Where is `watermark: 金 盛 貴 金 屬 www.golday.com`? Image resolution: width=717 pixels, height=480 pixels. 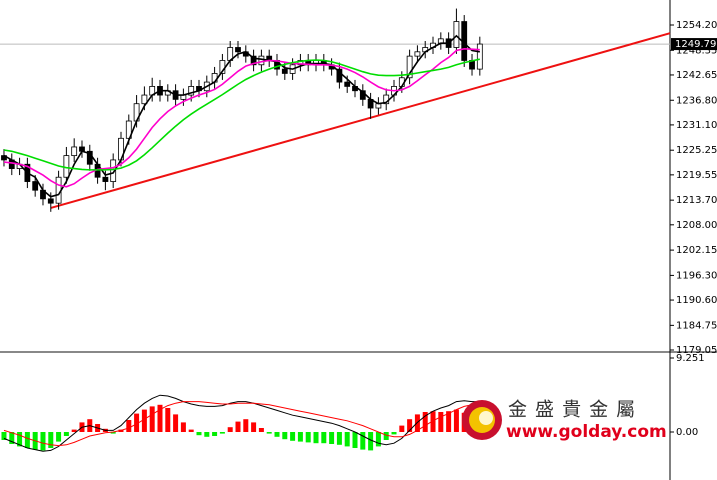
watermark: 金 盛 貴 金 屬 www.golday.com is located at coordinates (564, 420).